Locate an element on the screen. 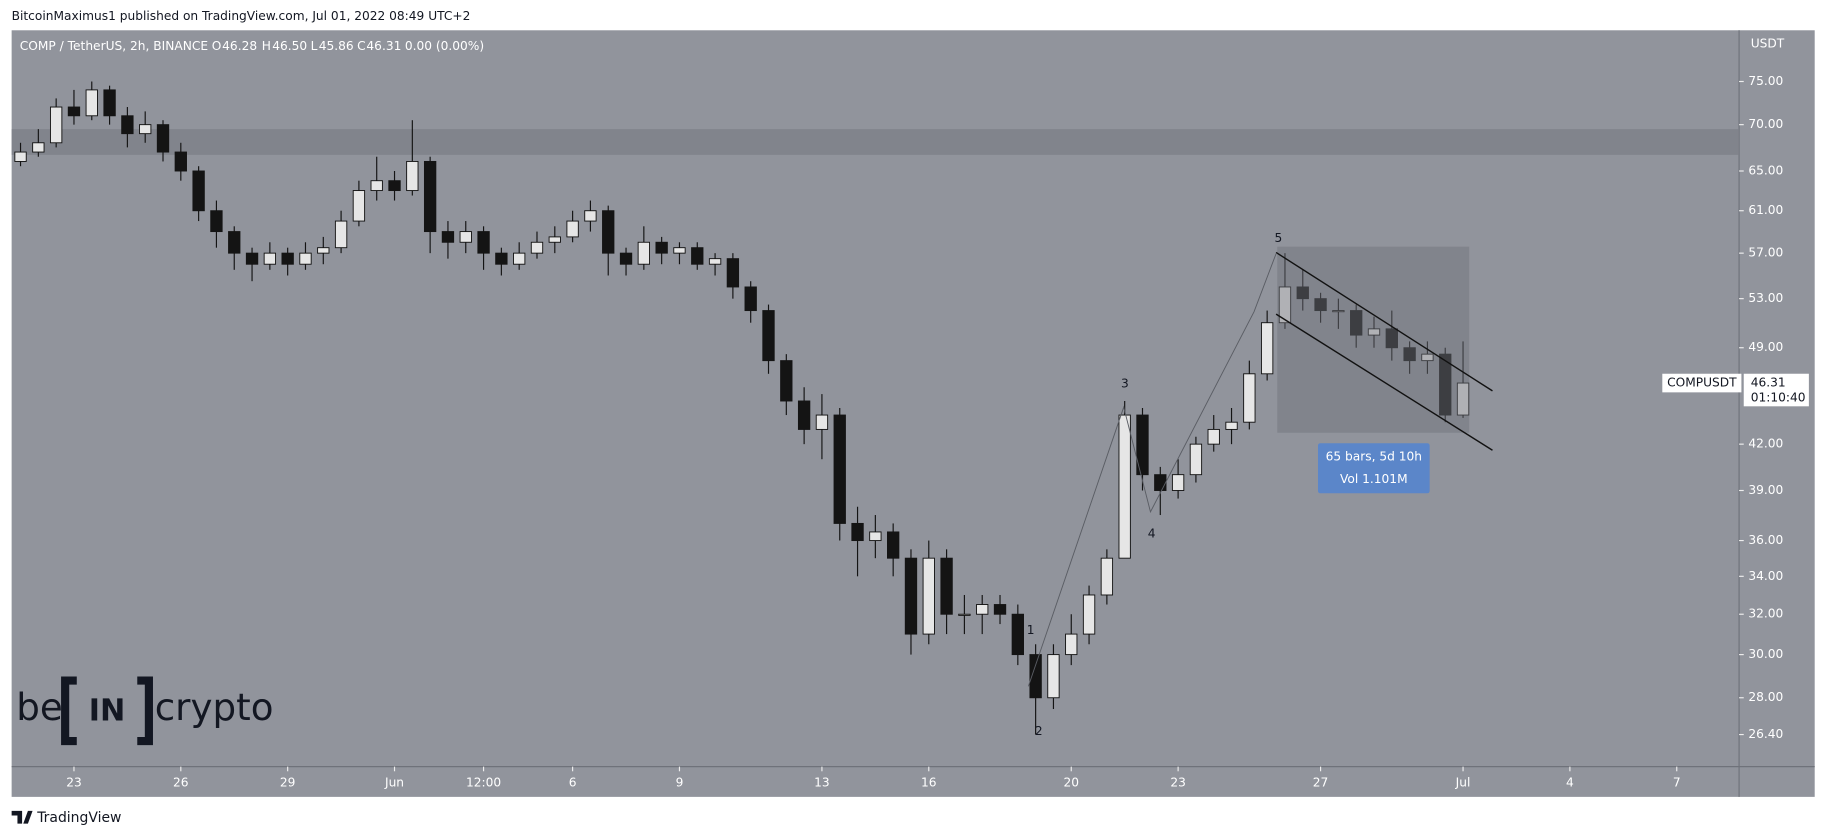 This screenshot has height=836, width=1824. x-tick-label: 20 is located at coordinates (1071, 782).